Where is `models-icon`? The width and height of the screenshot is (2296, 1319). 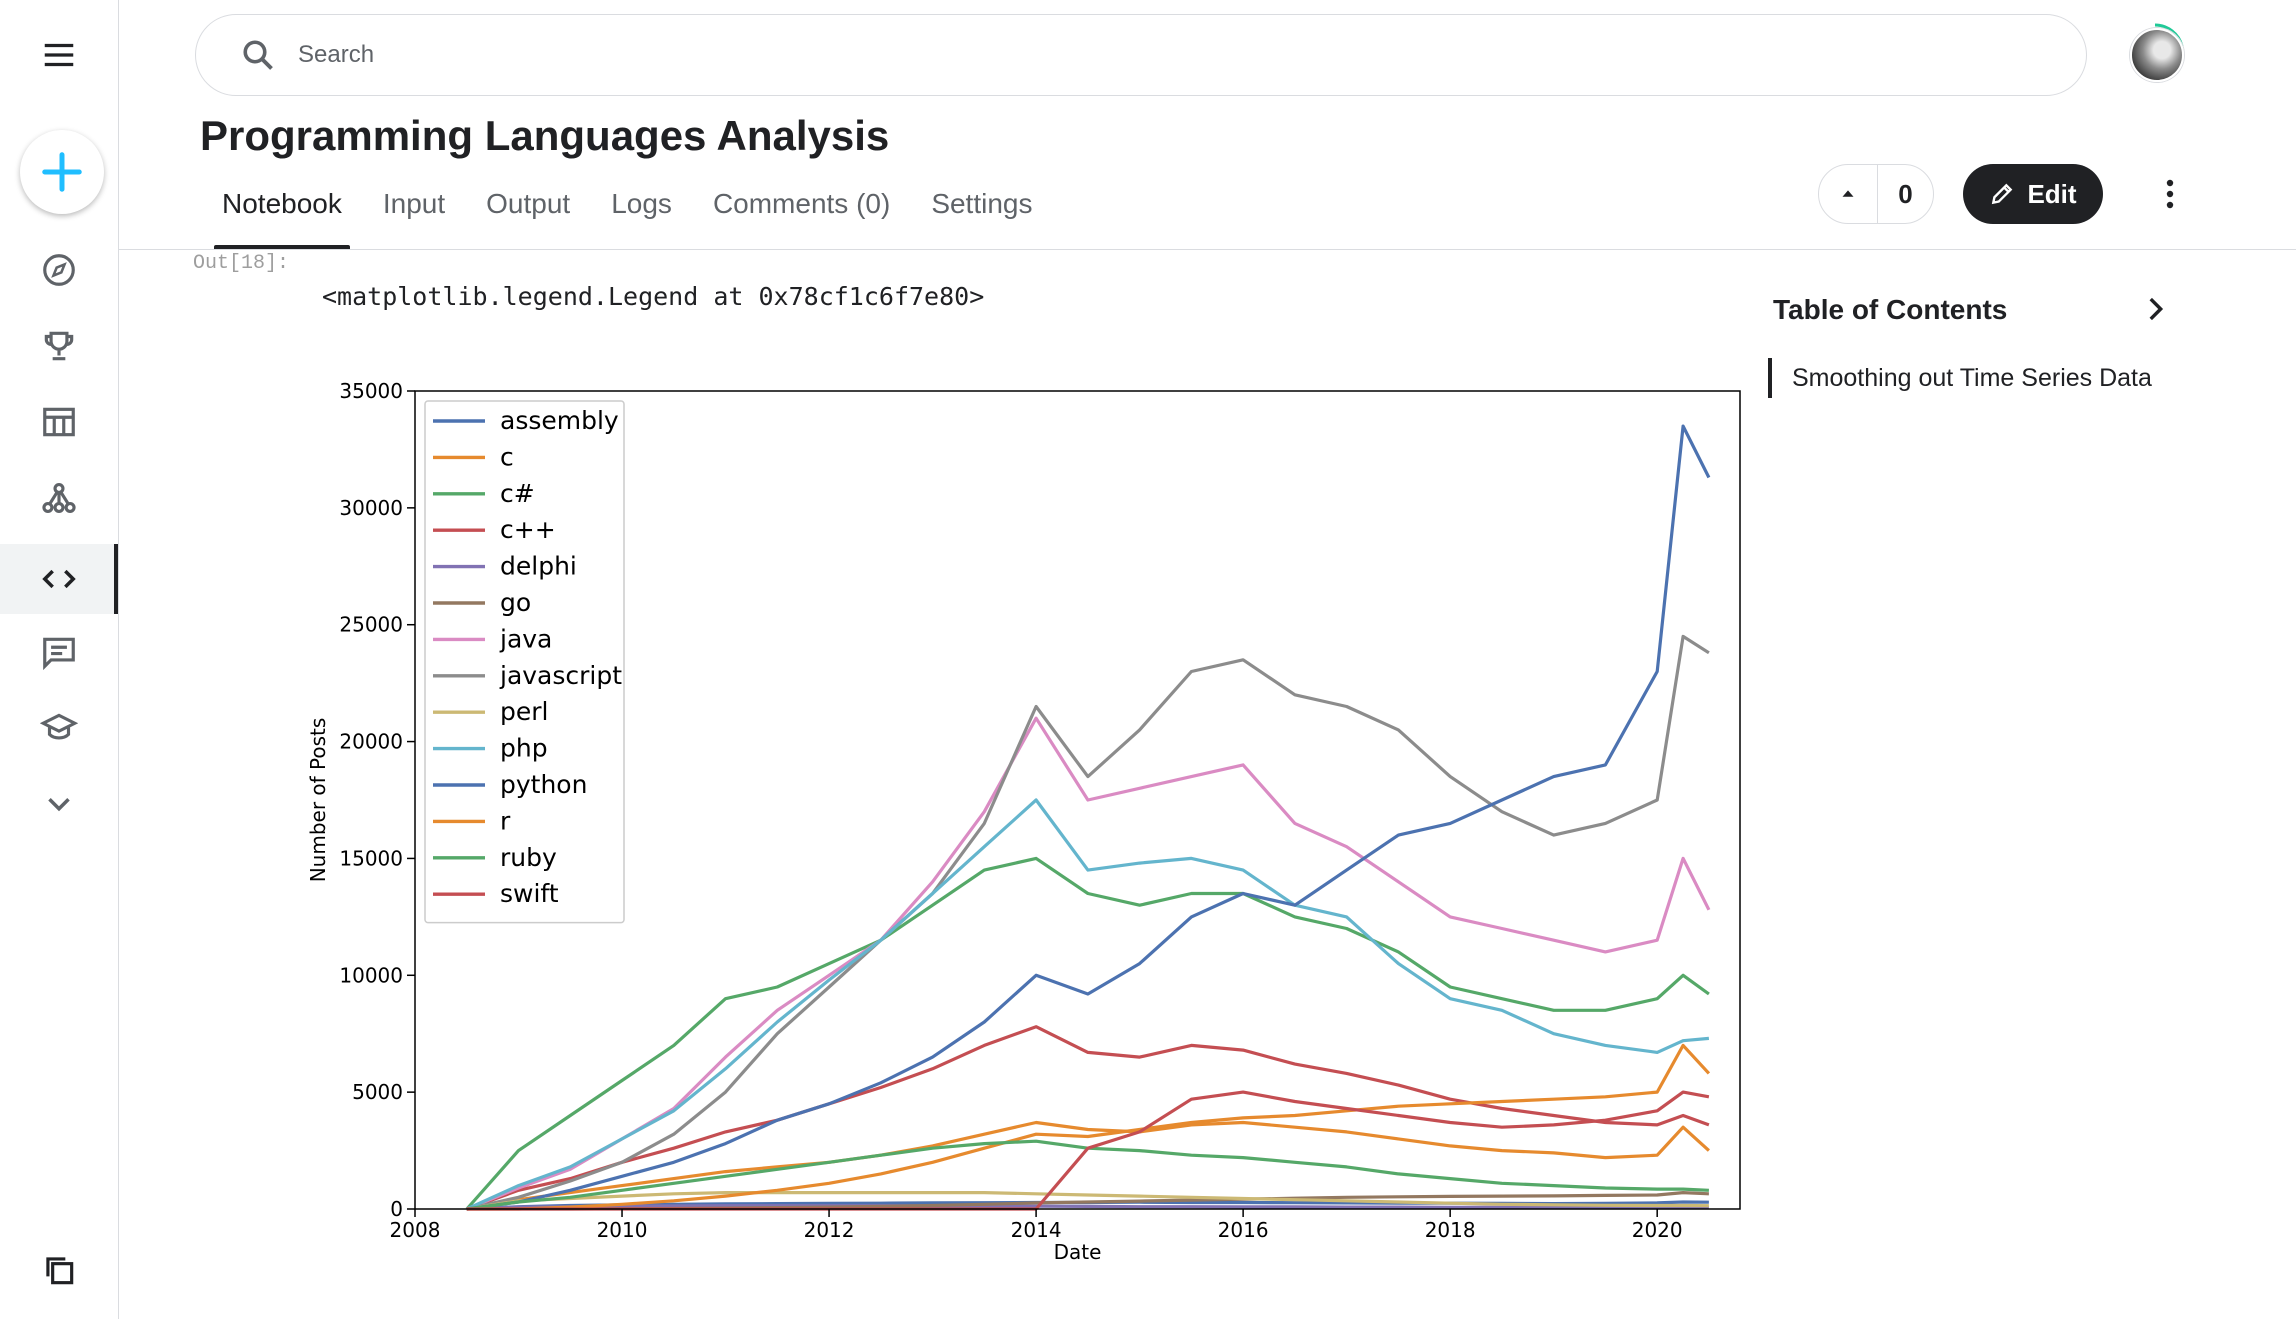 models-icon is located at coordinates (59, 498).